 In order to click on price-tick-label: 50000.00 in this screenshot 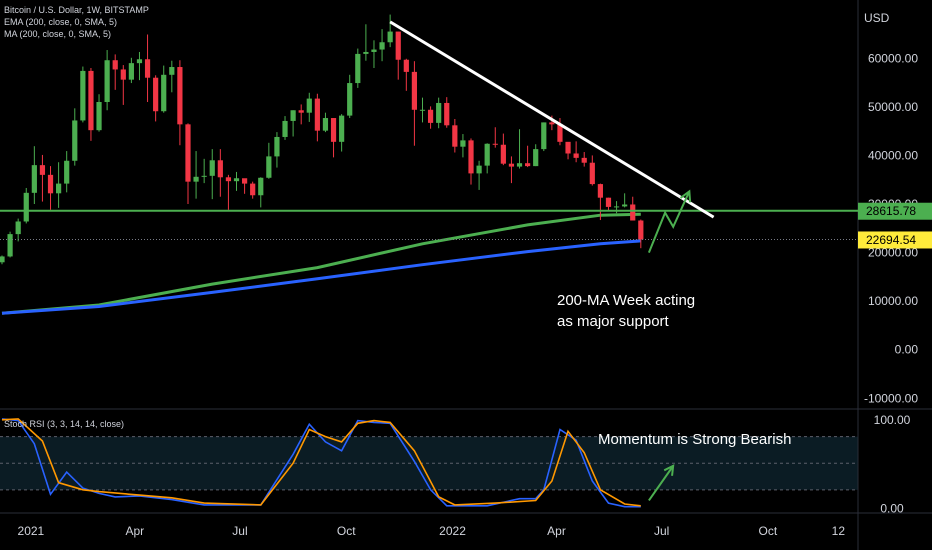, I will do `click(893, 107)`.